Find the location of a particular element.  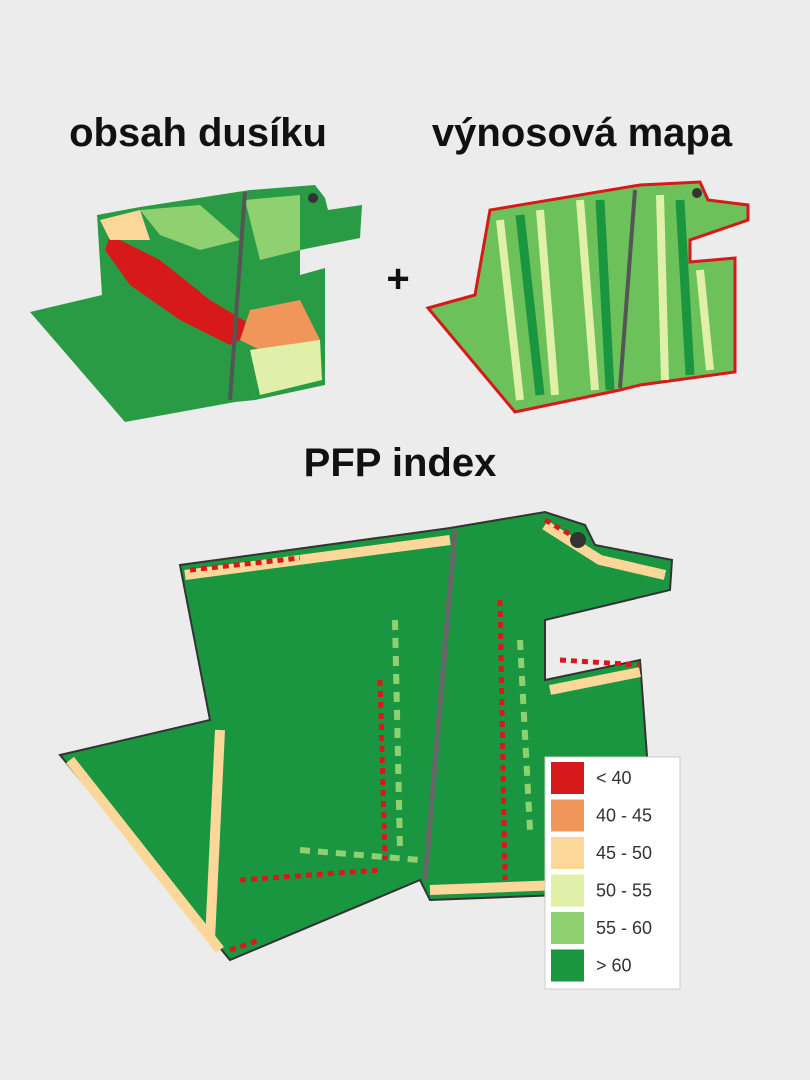

left-title: obsah dusíku is located at coordinates (198, 133).